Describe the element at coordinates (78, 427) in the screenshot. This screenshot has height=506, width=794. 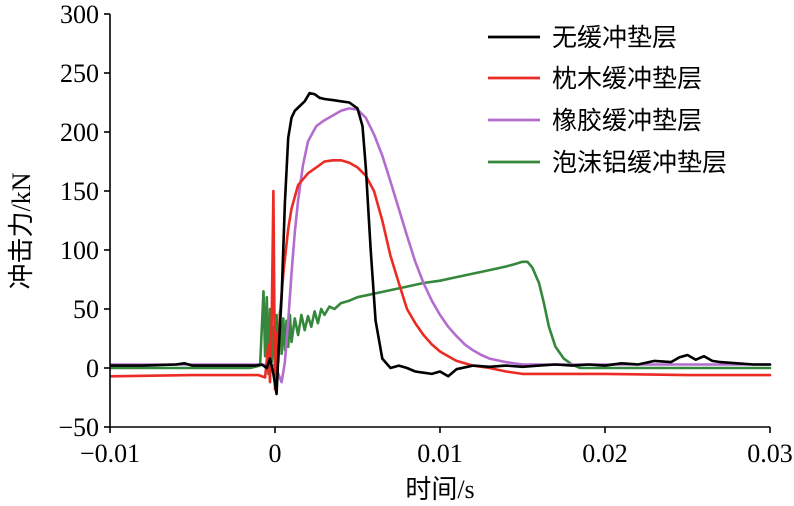
I see `y-tick-label: −50` at that location.